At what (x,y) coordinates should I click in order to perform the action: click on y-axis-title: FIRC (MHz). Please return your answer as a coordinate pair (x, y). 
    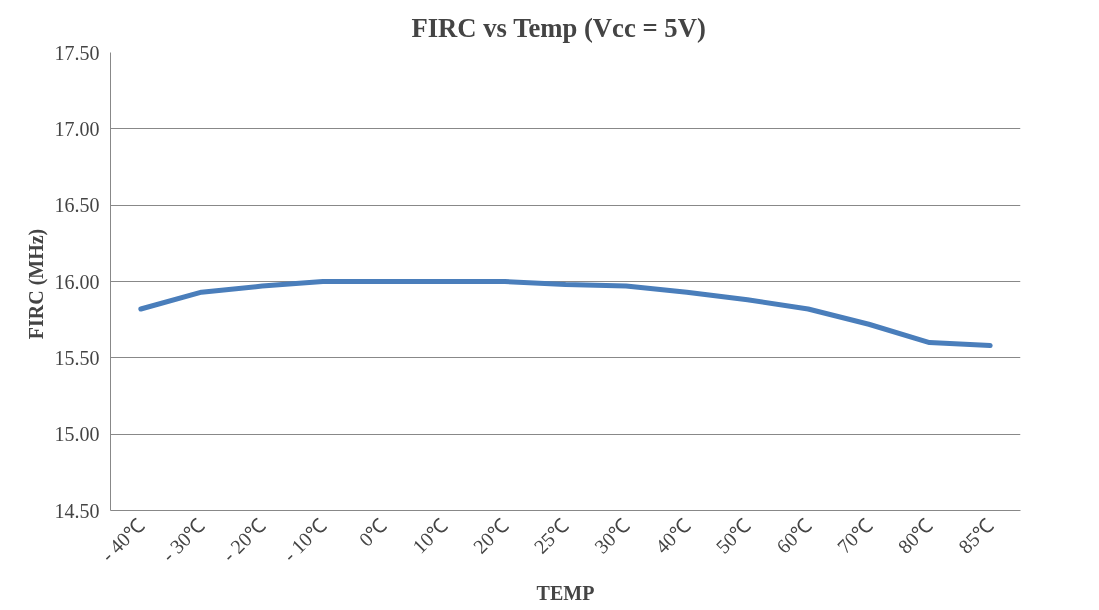
    Looking at the image, I should click on (36, 284).